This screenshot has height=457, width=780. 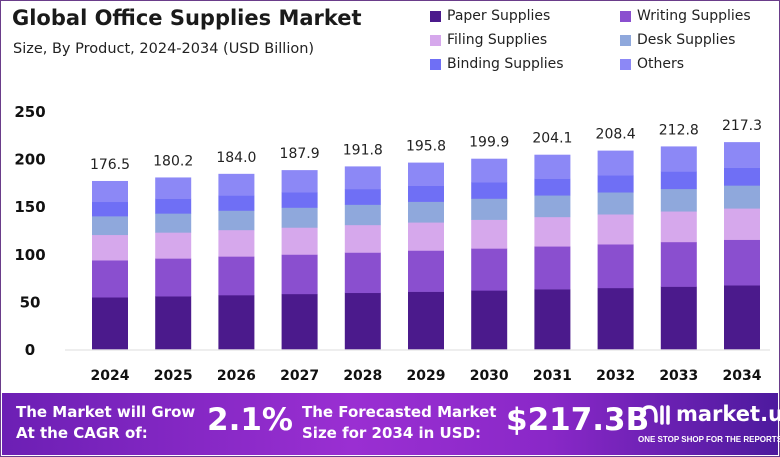 I want to click on legend-label: Writing Supplies, so click(x=694, y=16).